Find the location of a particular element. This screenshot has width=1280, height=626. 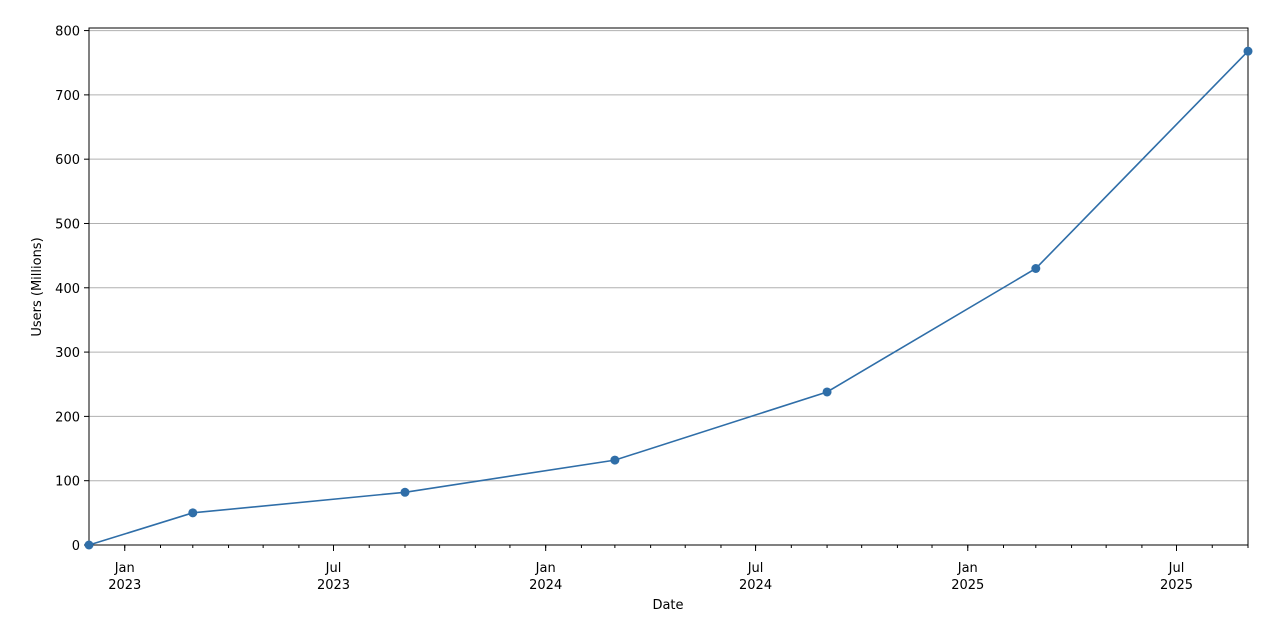

x-tick-label: Jul 2023 is located at coordinates (333, 577).